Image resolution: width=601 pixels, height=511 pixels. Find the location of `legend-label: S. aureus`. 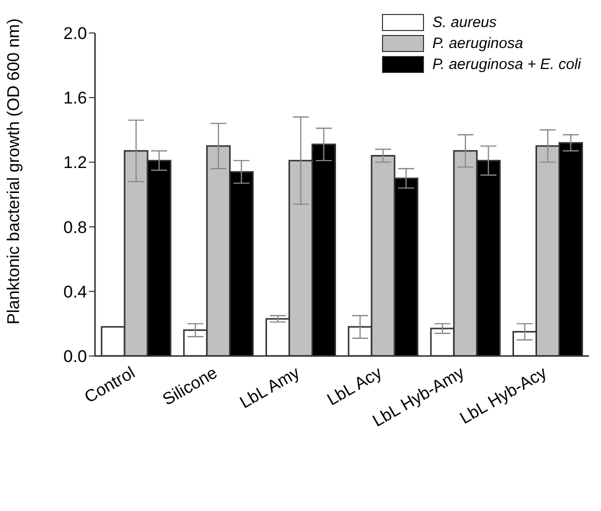

legend-label: S. aureus is located at coordinates (464, 22).